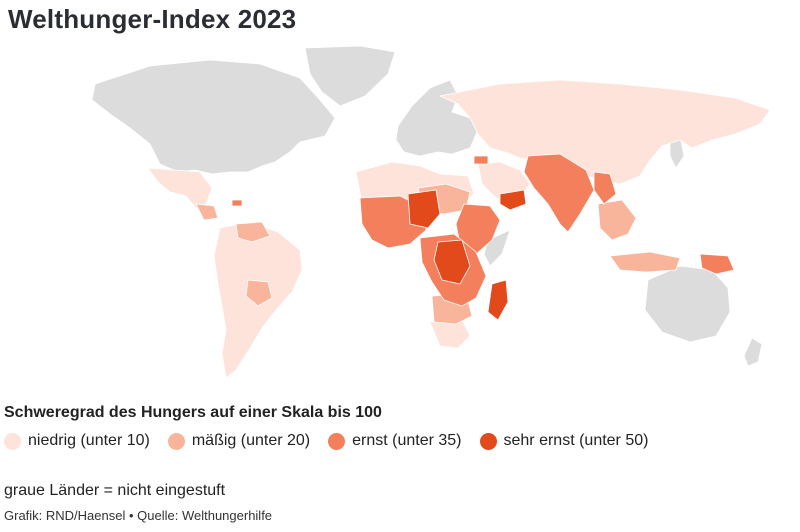  What do you see at coordinates (407, 440) in the screenshot?
I see `legend-label-serious: ernst (unter 35)` at bounding box center [407, 440].